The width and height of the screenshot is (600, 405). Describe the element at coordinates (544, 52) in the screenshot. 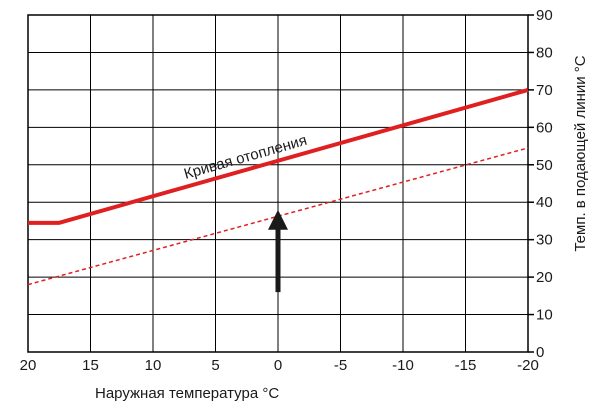

I see `y-tick-label: 80` at that location.